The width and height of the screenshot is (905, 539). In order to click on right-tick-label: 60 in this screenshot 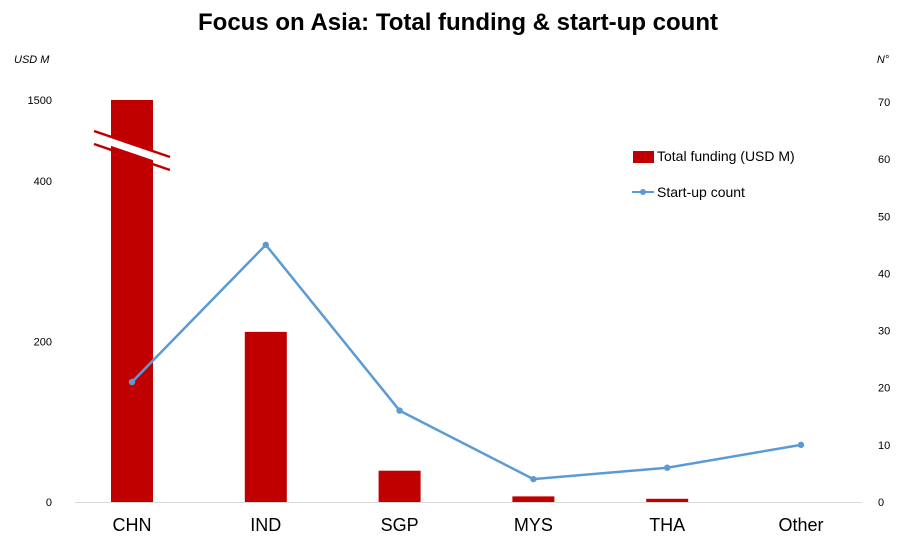, I will do `click(884, 160)`.